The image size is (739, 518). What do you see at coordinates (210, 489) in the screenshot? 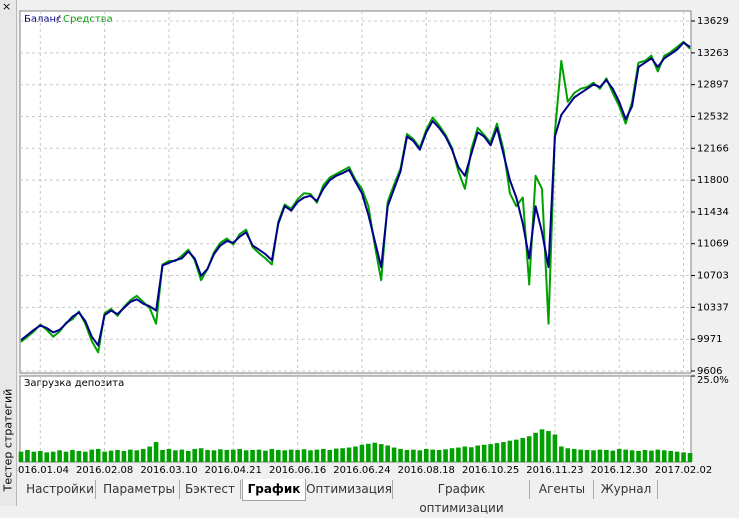
I see `tab: Бэктест` at bounding box center [210, 489].